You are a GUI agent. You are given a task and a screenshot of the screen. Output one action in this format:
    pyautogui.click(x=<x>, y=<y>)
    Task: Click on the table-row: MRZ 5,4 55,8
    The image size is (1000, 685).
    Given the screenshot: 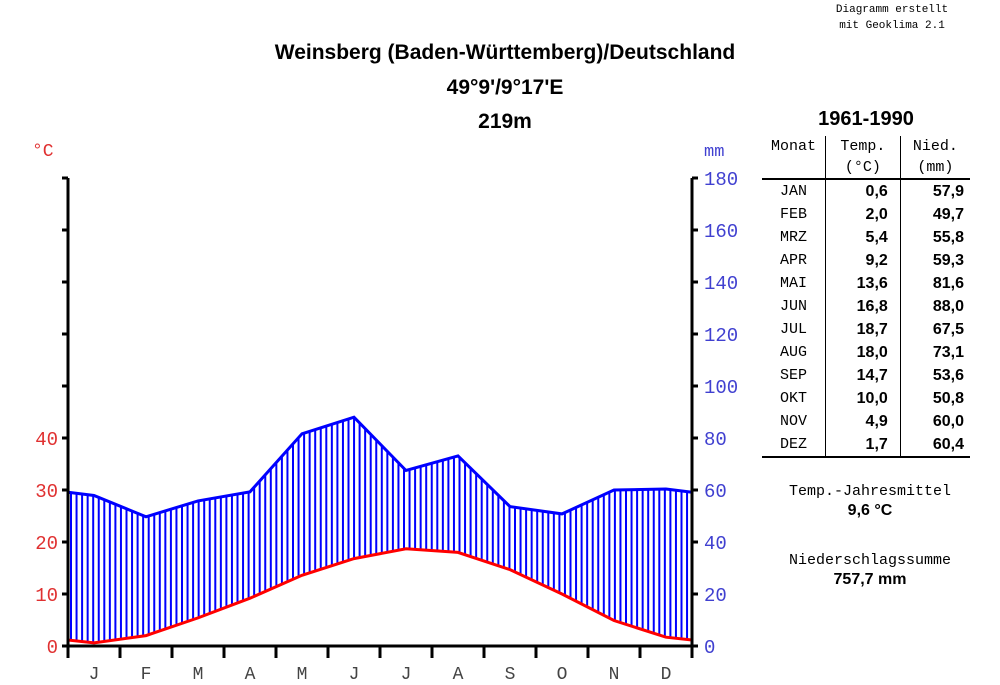 What is the action you would take?
    pyautogui.click(x=866, y=237)
    